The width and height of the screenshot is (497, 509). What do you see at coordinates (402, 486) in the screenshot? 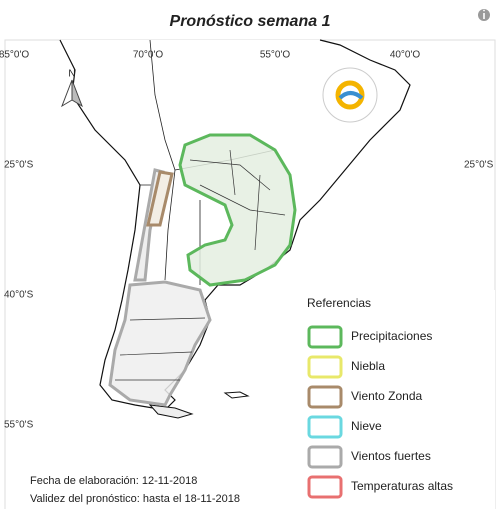
I see `legend-label: Temperaturas altas` at bounding box center [402, 486].